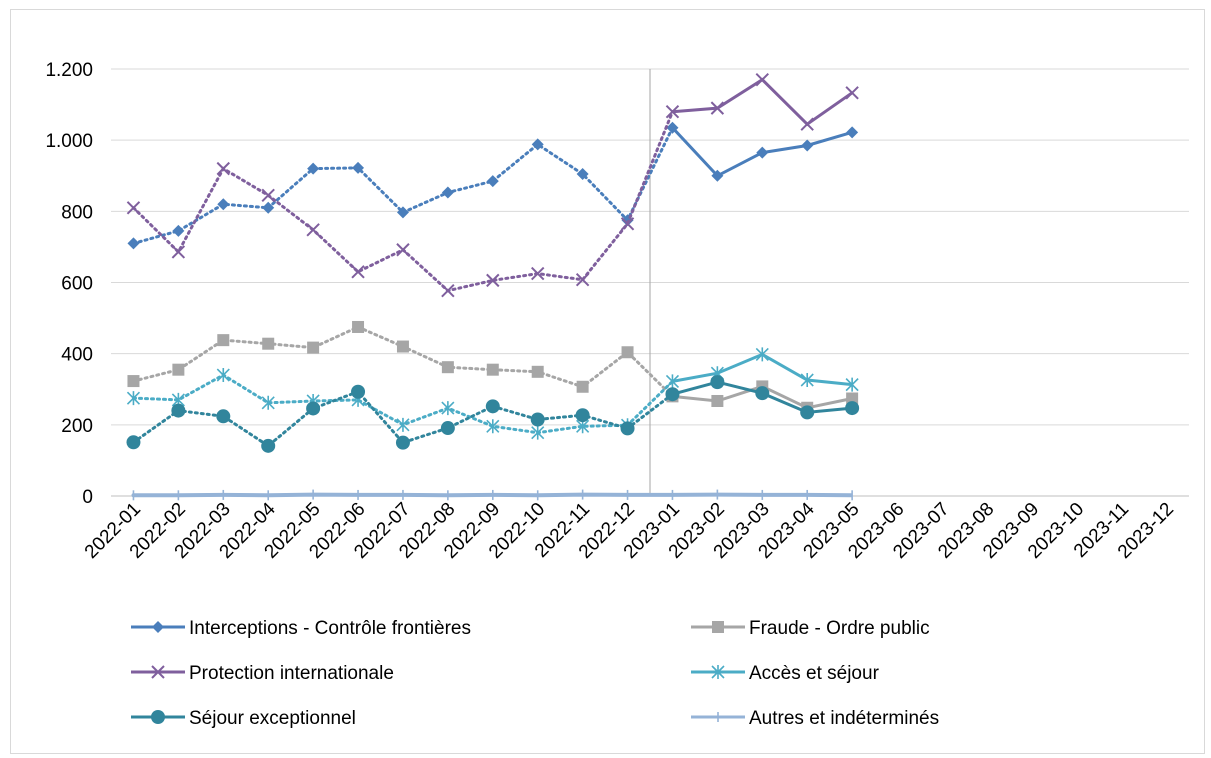  Describe the element at coordinates (69, 141) in the screenshot. I see `y-tick-label: 1.000` at that location.